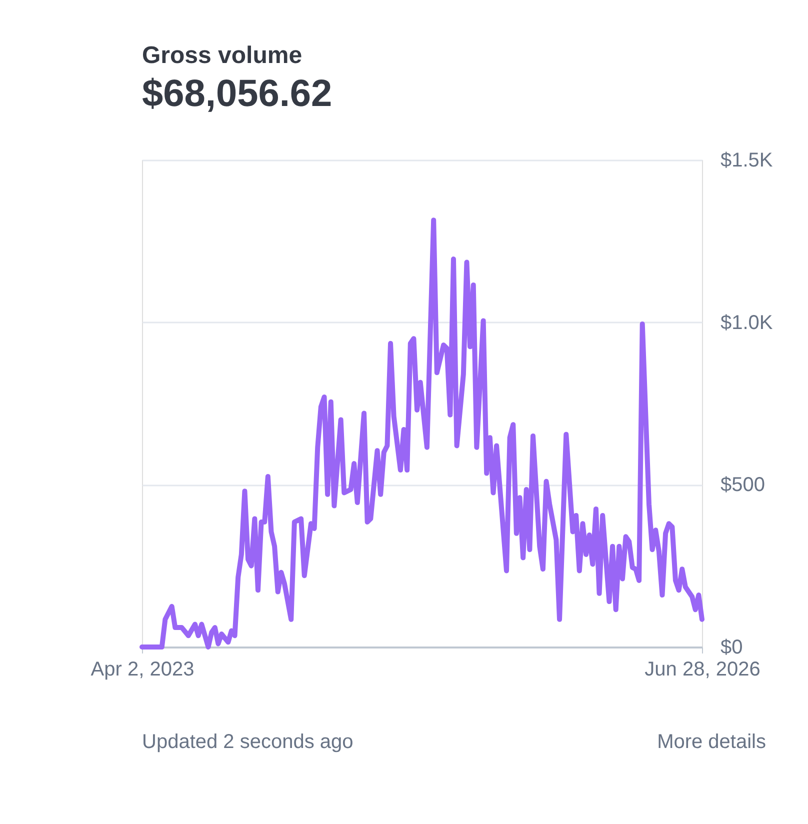  Describe the element at coordinates (222, 55) in the screenshot. I see `chart-title: Gross volume` at that location.